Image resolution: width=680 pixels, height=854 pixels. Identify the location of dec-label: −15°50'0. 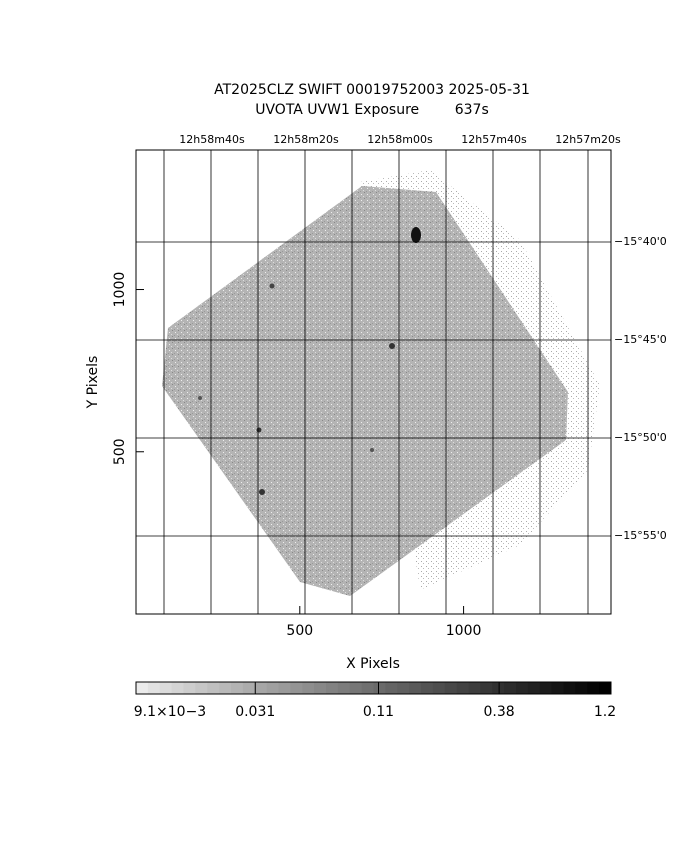
(640, 437).